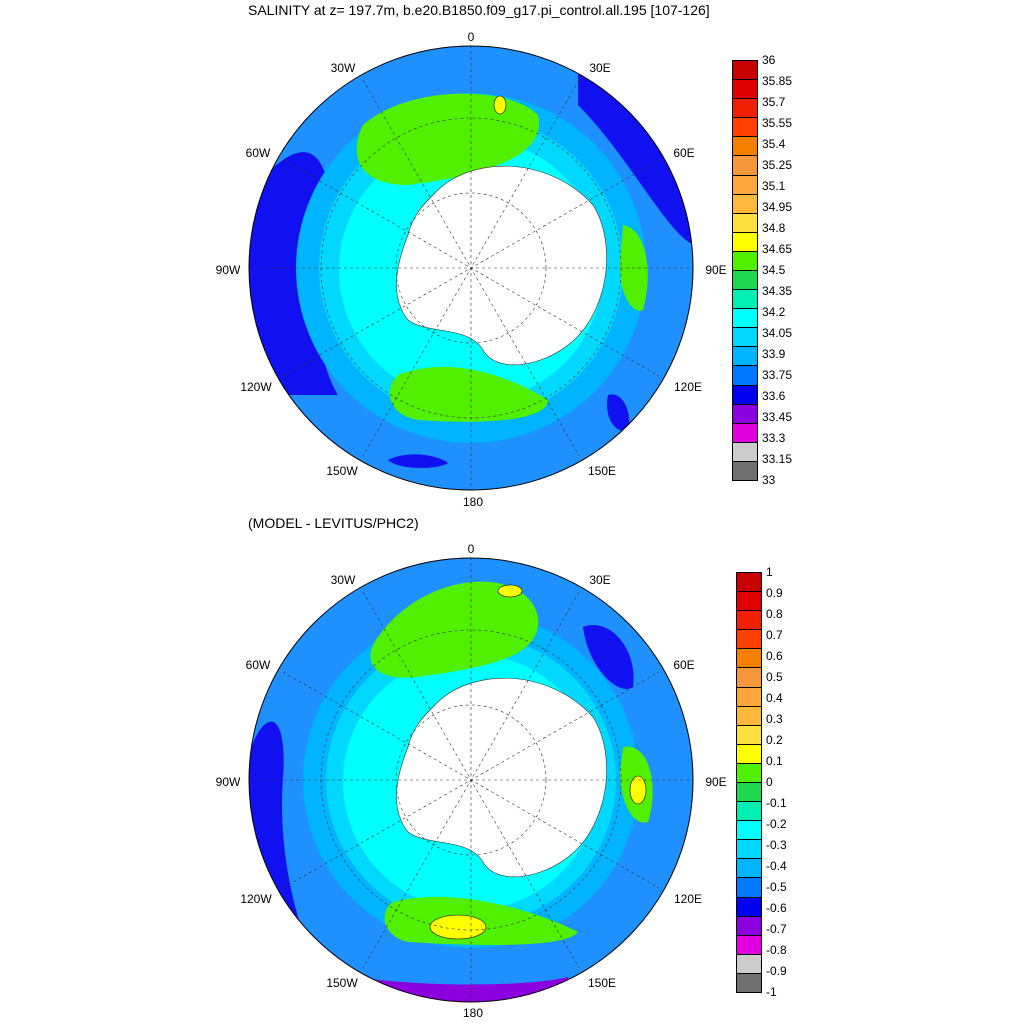 The width and height of the screenshot is (1024, 1024). What do you see at coordinates (776, 887) in the screenshot?
I see `colorbar-label: -0.5` at bounding box center [776, 887].